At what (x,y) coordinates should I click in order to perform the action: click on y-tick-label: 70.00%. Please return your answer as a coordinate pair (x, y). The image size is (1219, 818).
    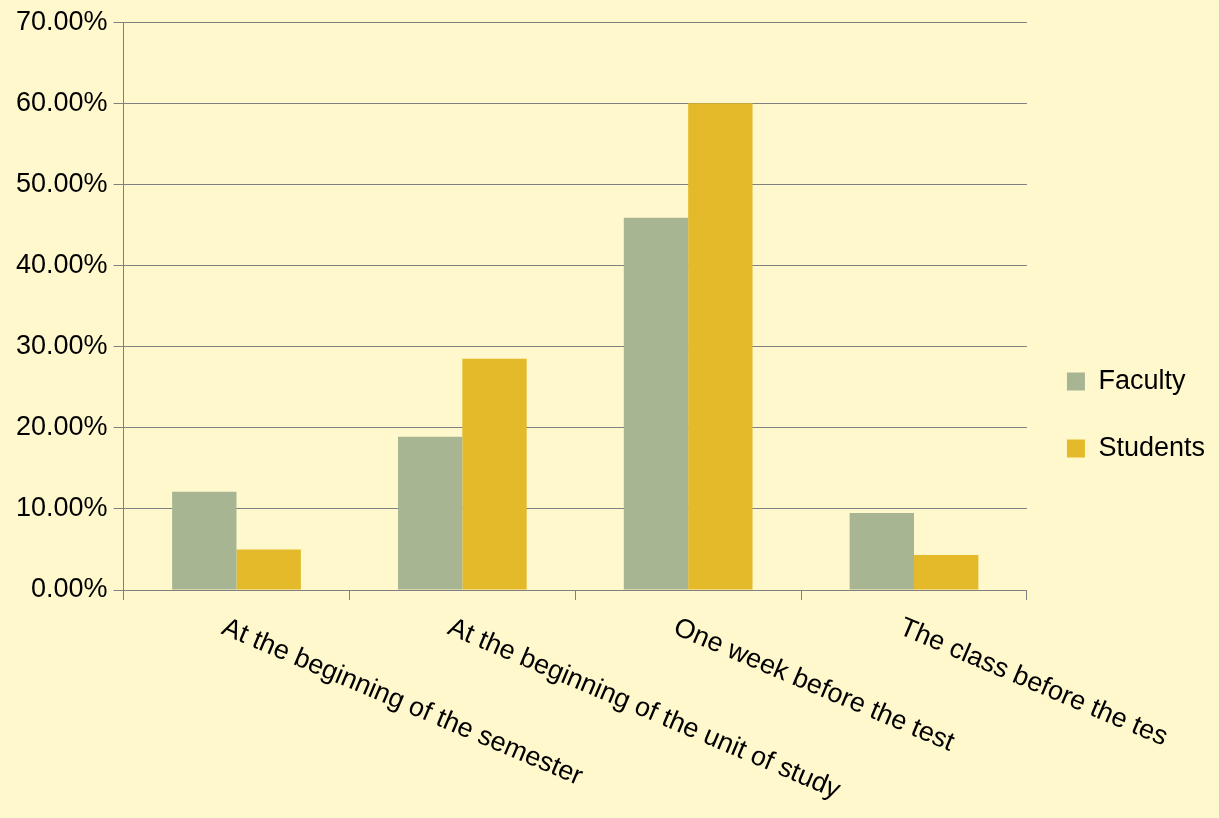
    Looking at the image, I should click on (62, 20).